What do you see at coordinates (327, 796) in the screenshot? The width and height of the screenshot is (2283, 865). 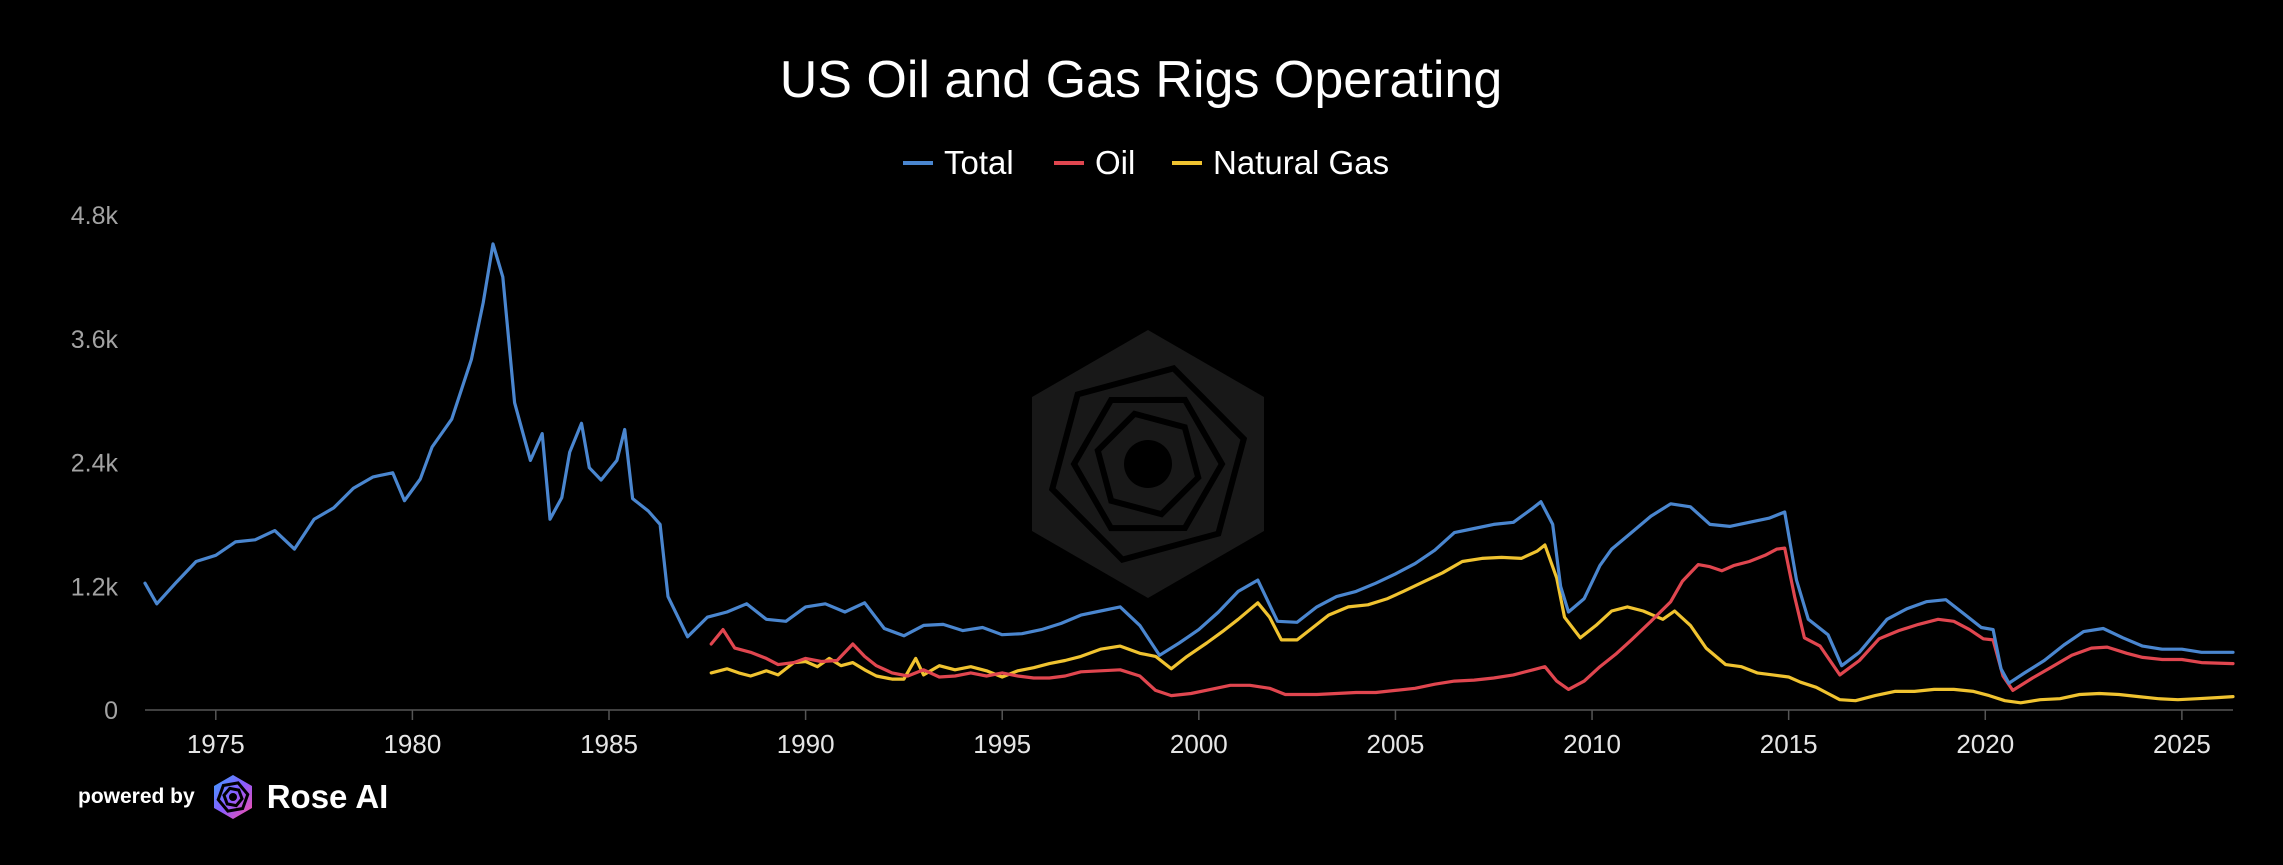 I see `rose-ai-name: Rose AI` at bounding box center [327, 796].